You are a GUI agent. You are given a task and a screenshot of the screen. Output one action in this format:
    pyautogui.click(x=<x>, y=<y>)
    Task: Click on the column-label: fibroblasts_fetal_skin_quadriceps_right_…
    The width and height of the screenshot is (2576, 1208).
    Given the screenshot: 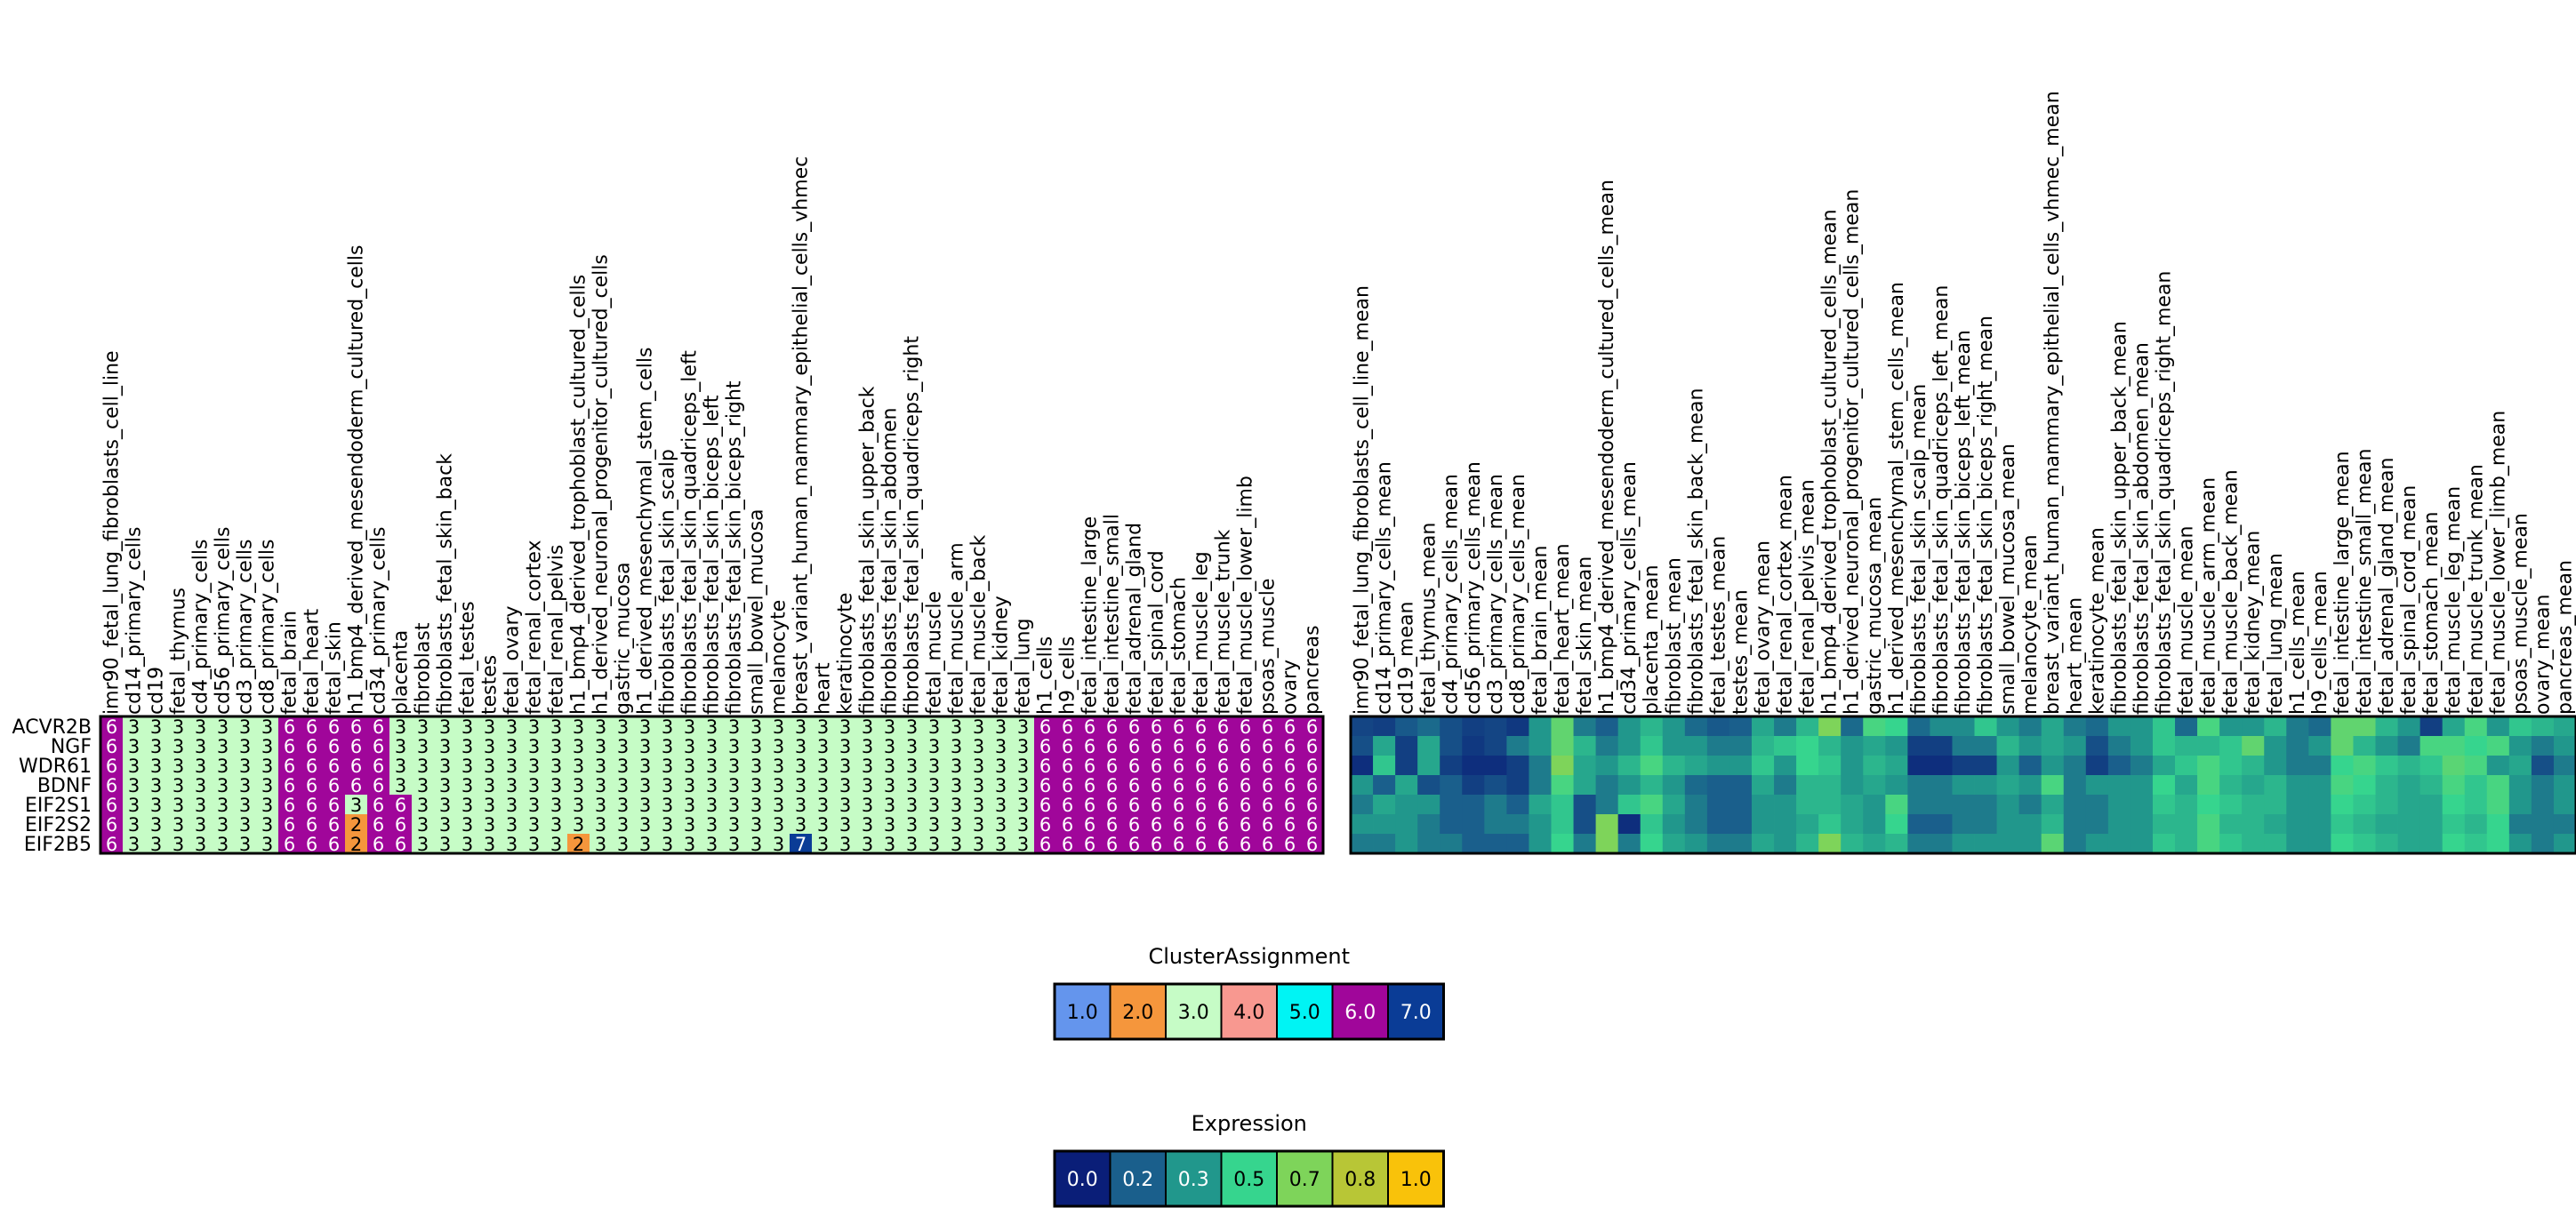 What is the action you would take?
    pyautogui.click(x=2164, y=493)
    